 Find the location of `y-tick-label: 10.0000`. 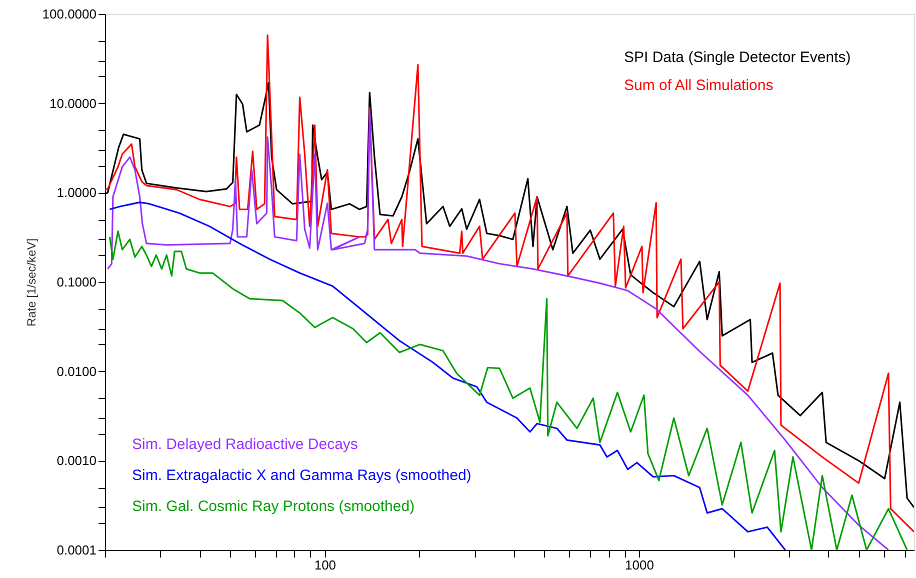

y-tick-label: 10.0000 is located at coordinates (73, 103).